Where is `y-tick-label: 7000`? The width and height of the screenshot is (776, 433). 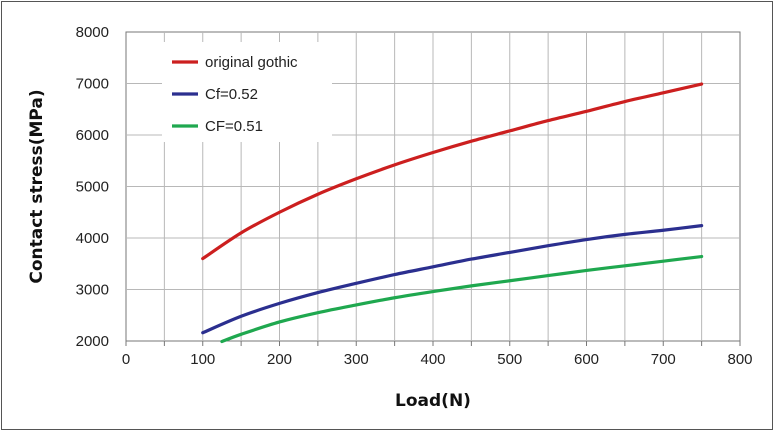
y-tick-label: 7000 is located at coordinates (92, 84).